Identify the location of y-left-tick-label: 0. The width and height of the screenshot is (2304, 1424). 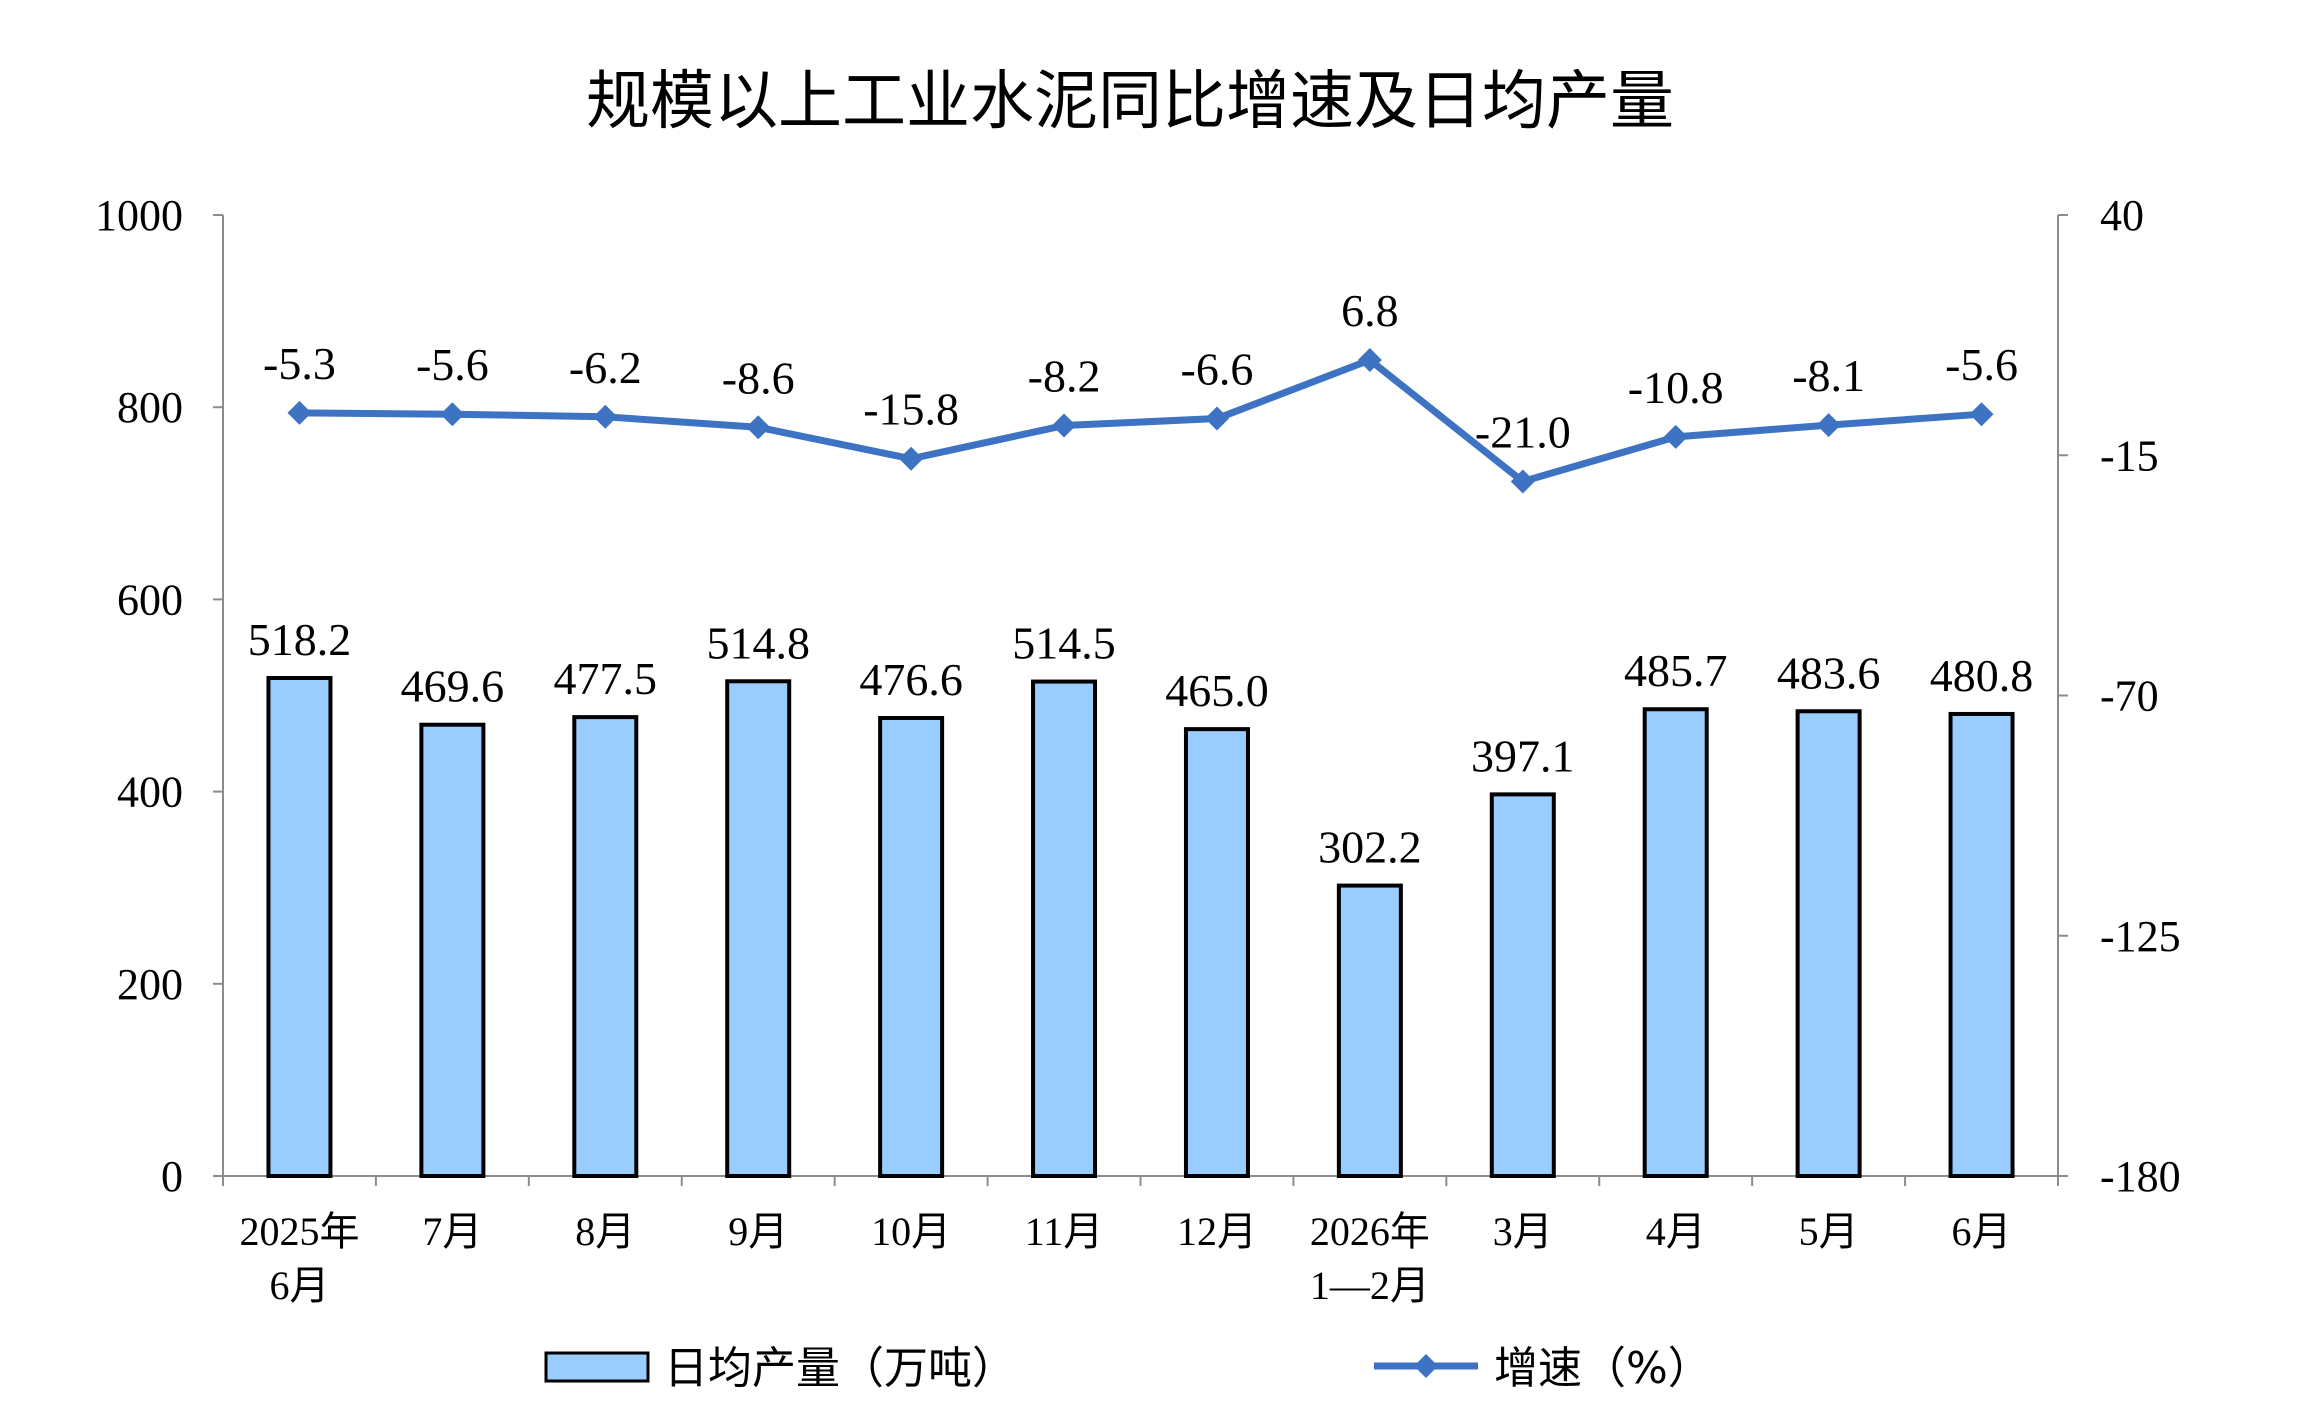
(172, 1176).